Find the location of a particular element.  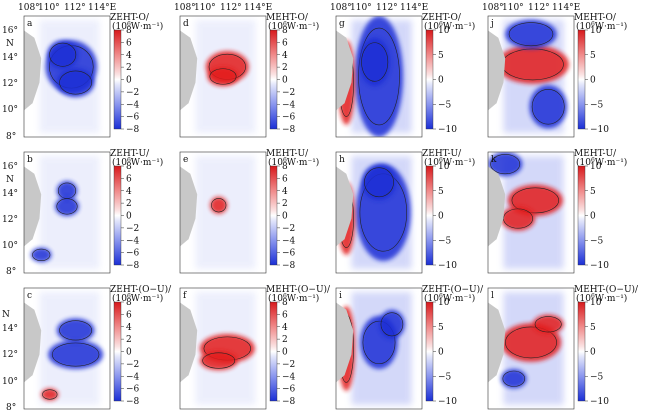

lat-tick-16: 16° is located at coordinates (10, 167).